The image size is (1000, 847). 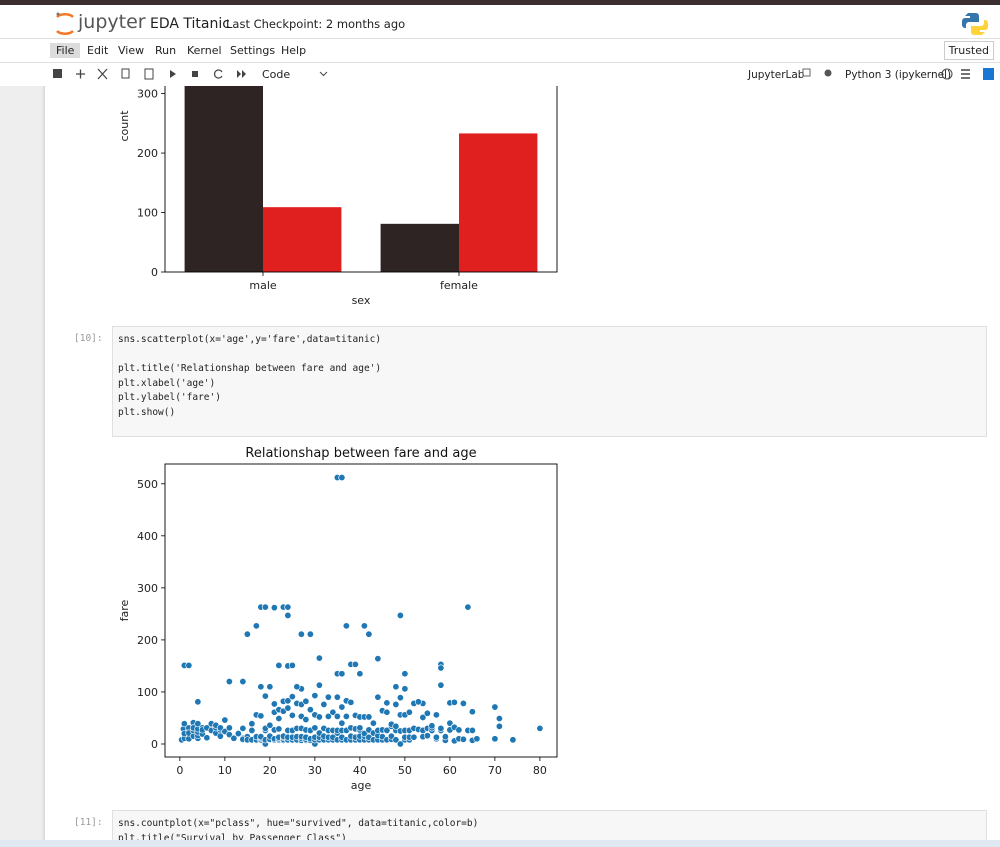 I want to click on menu-item: Edit, so click(x=98, y=50).